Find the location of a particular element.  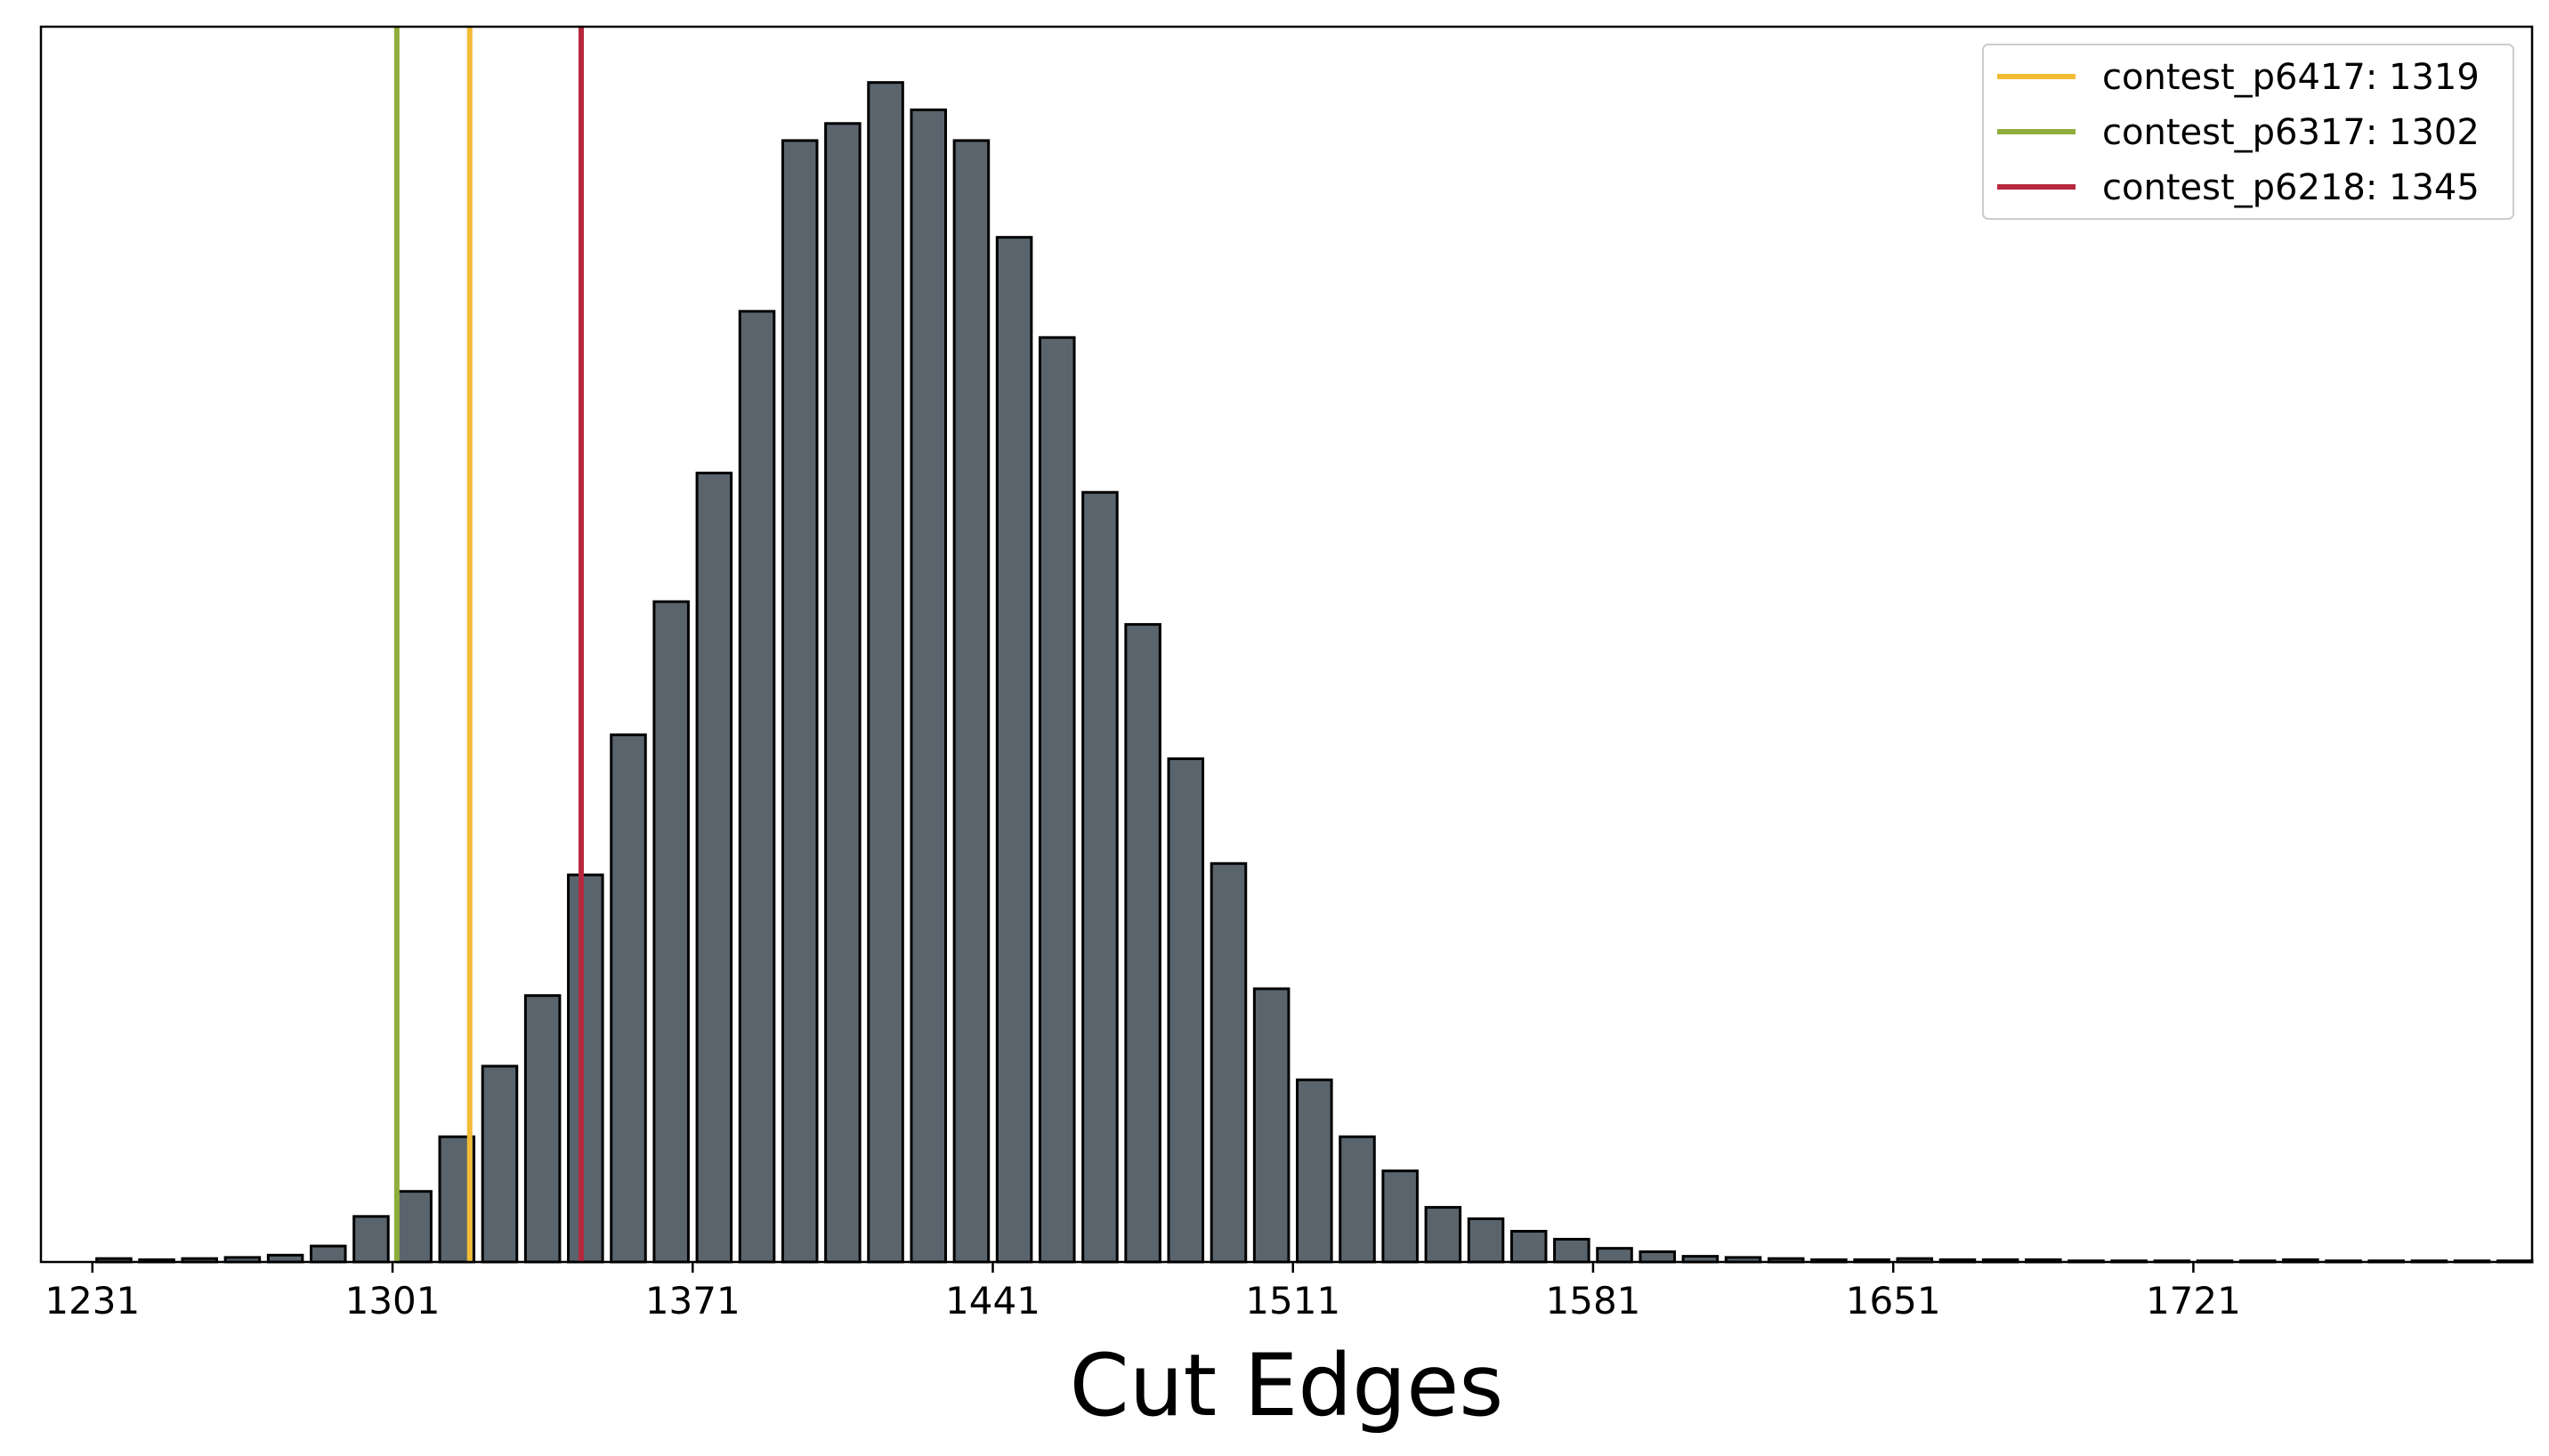

legend-label: contest_p6317: 1302 is located at coordinates (2291, 132).